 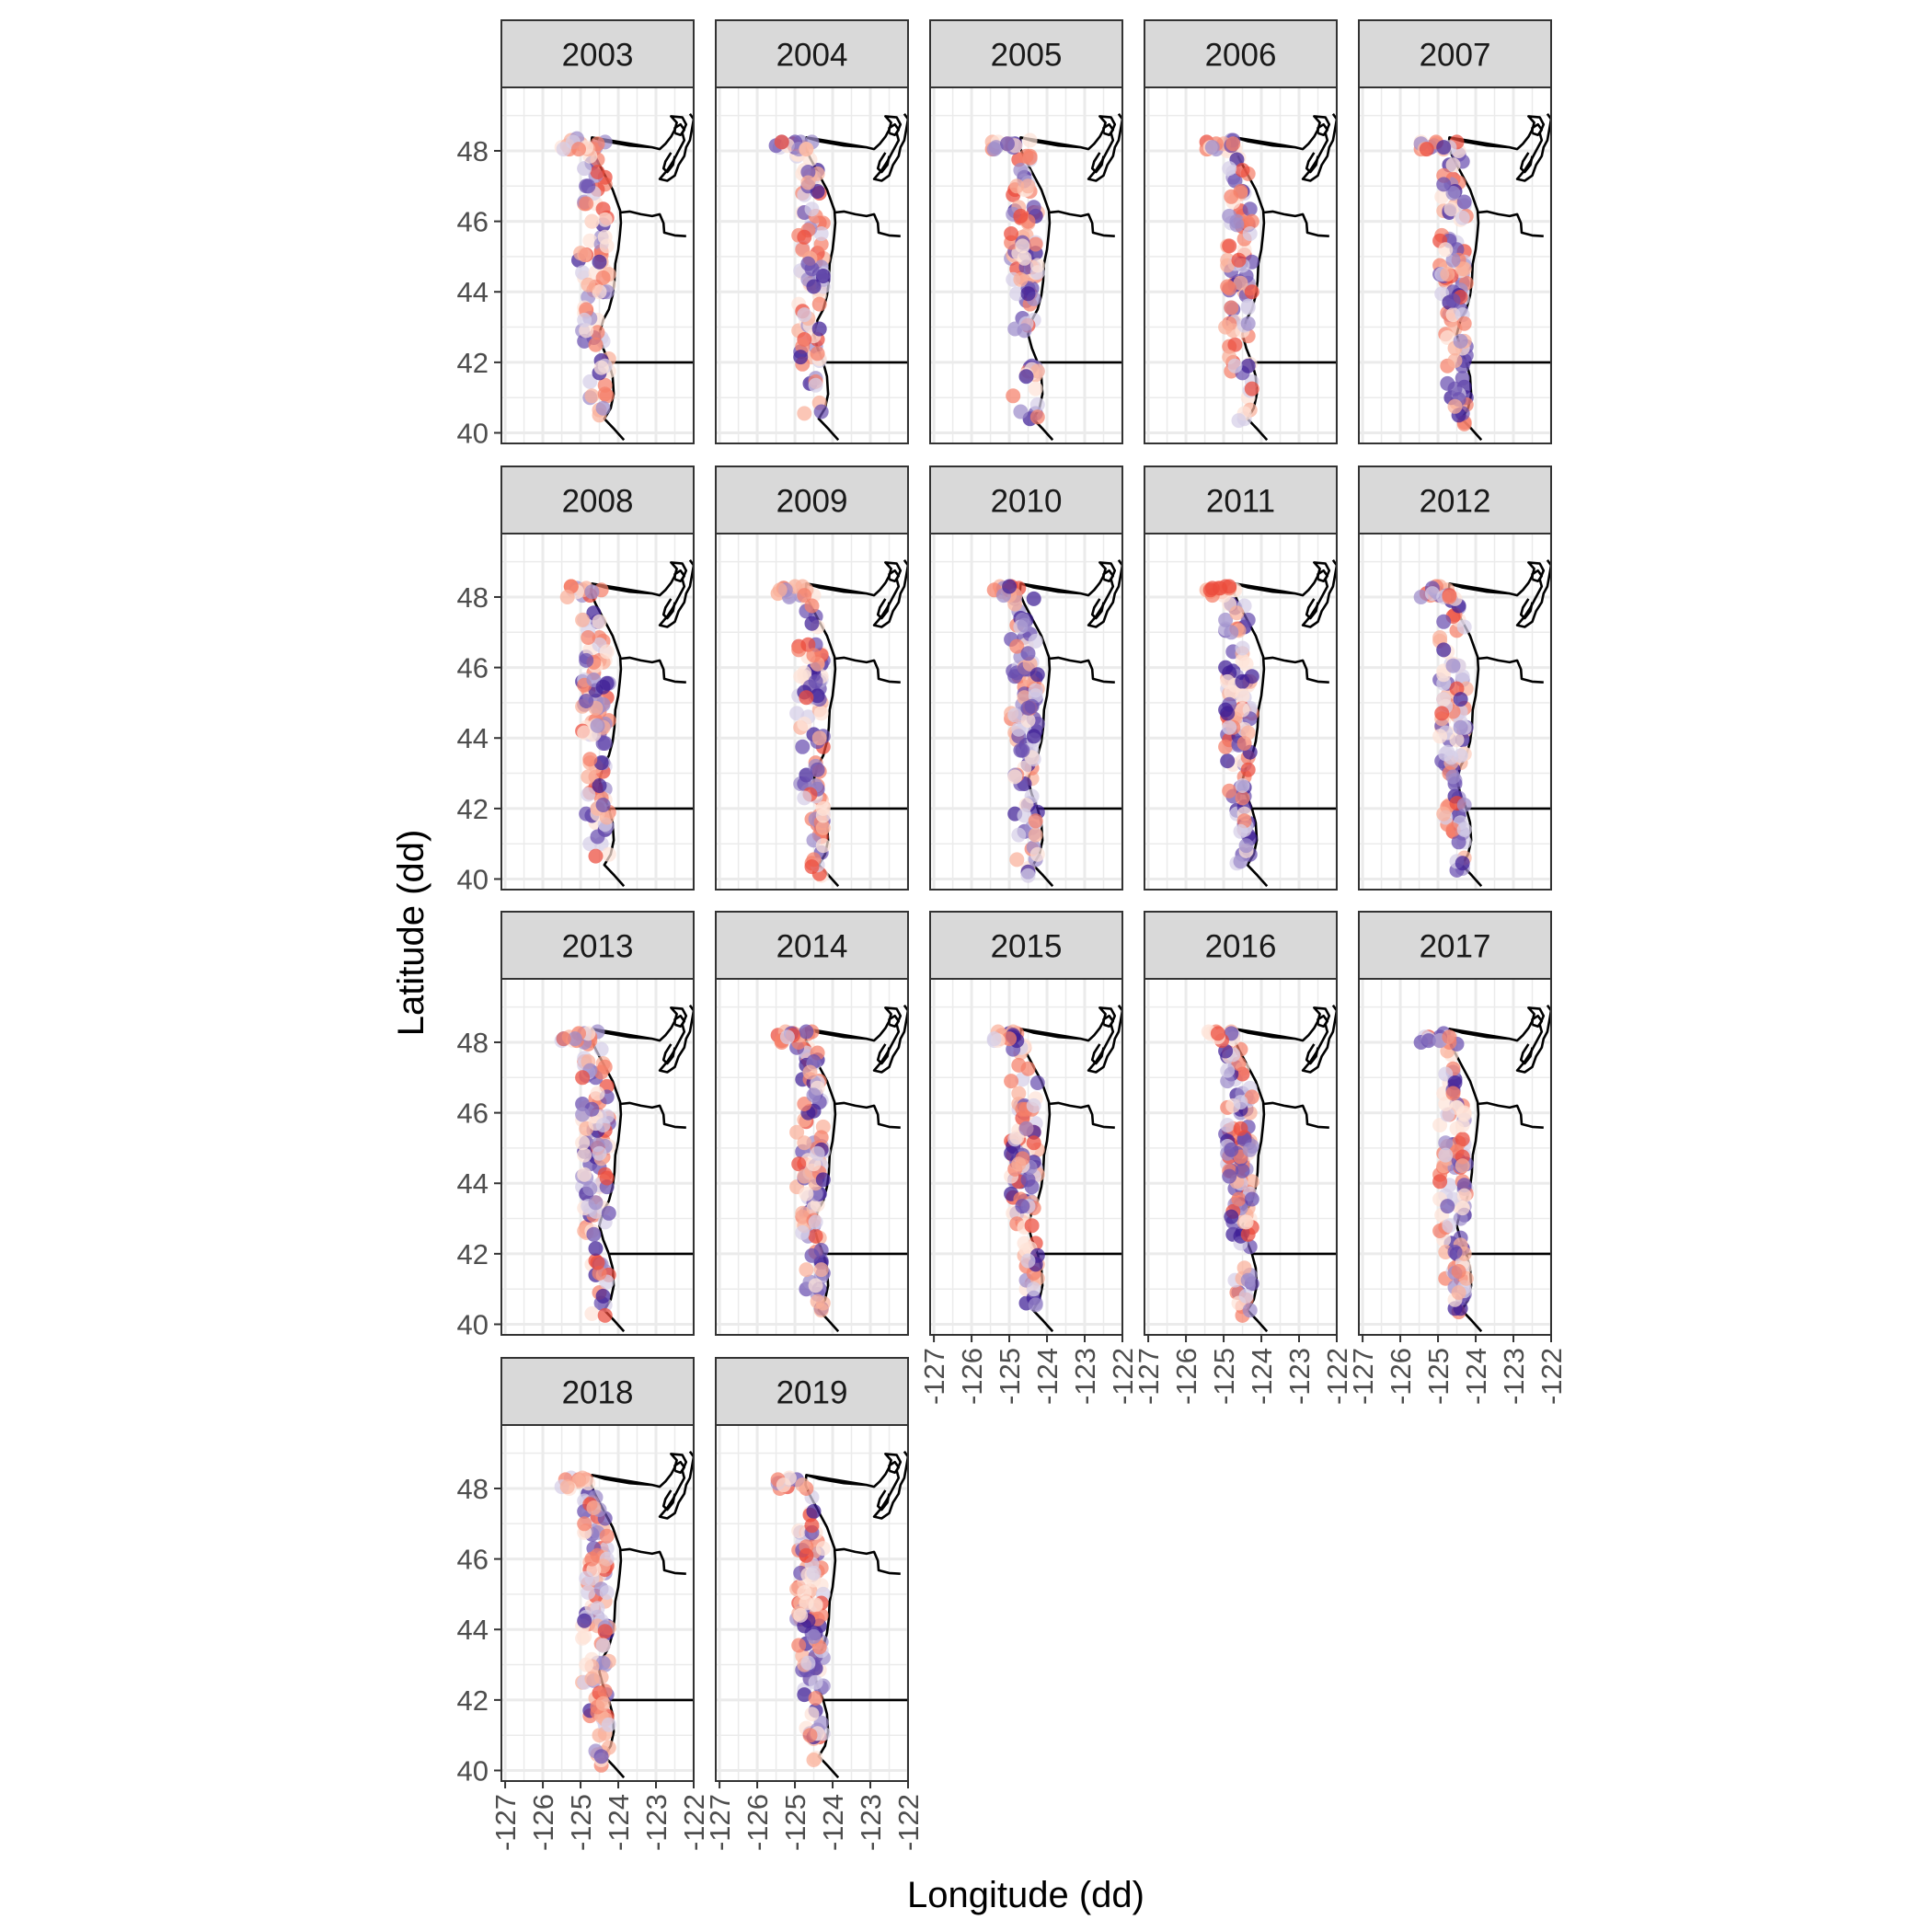 I want to click on x-tick-label: -127, so click(x=1149, y=1377).